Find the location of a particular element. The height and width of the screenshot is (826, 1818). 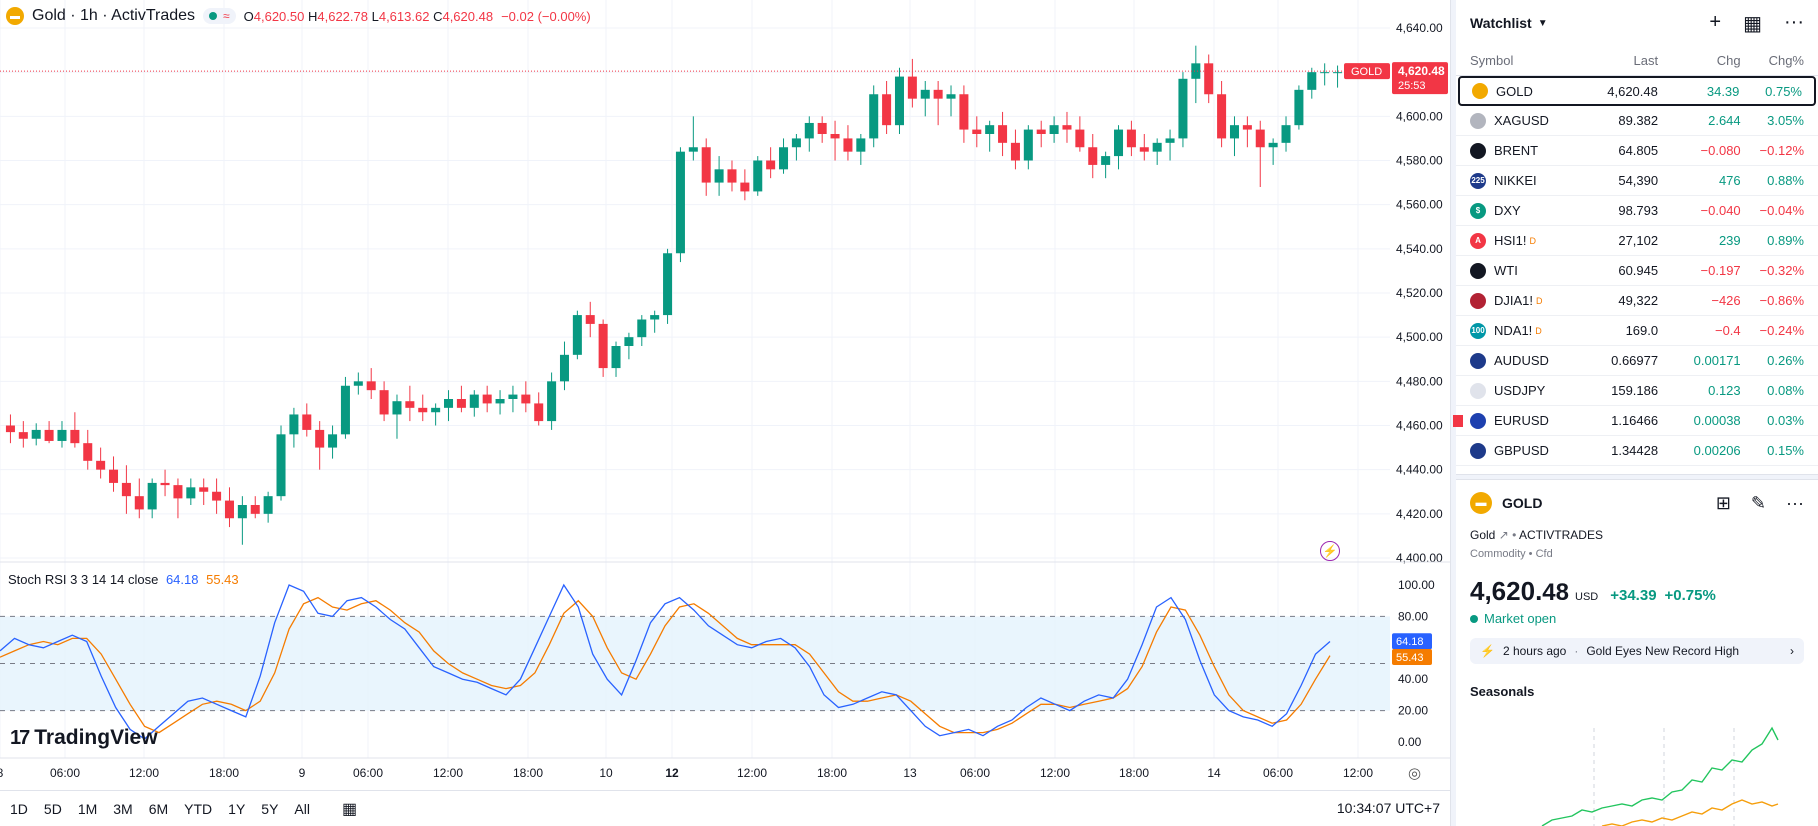

watchlist-row: 225 NIKKEI 54,390 476 0.88% is located at coordinates (1637, 181).